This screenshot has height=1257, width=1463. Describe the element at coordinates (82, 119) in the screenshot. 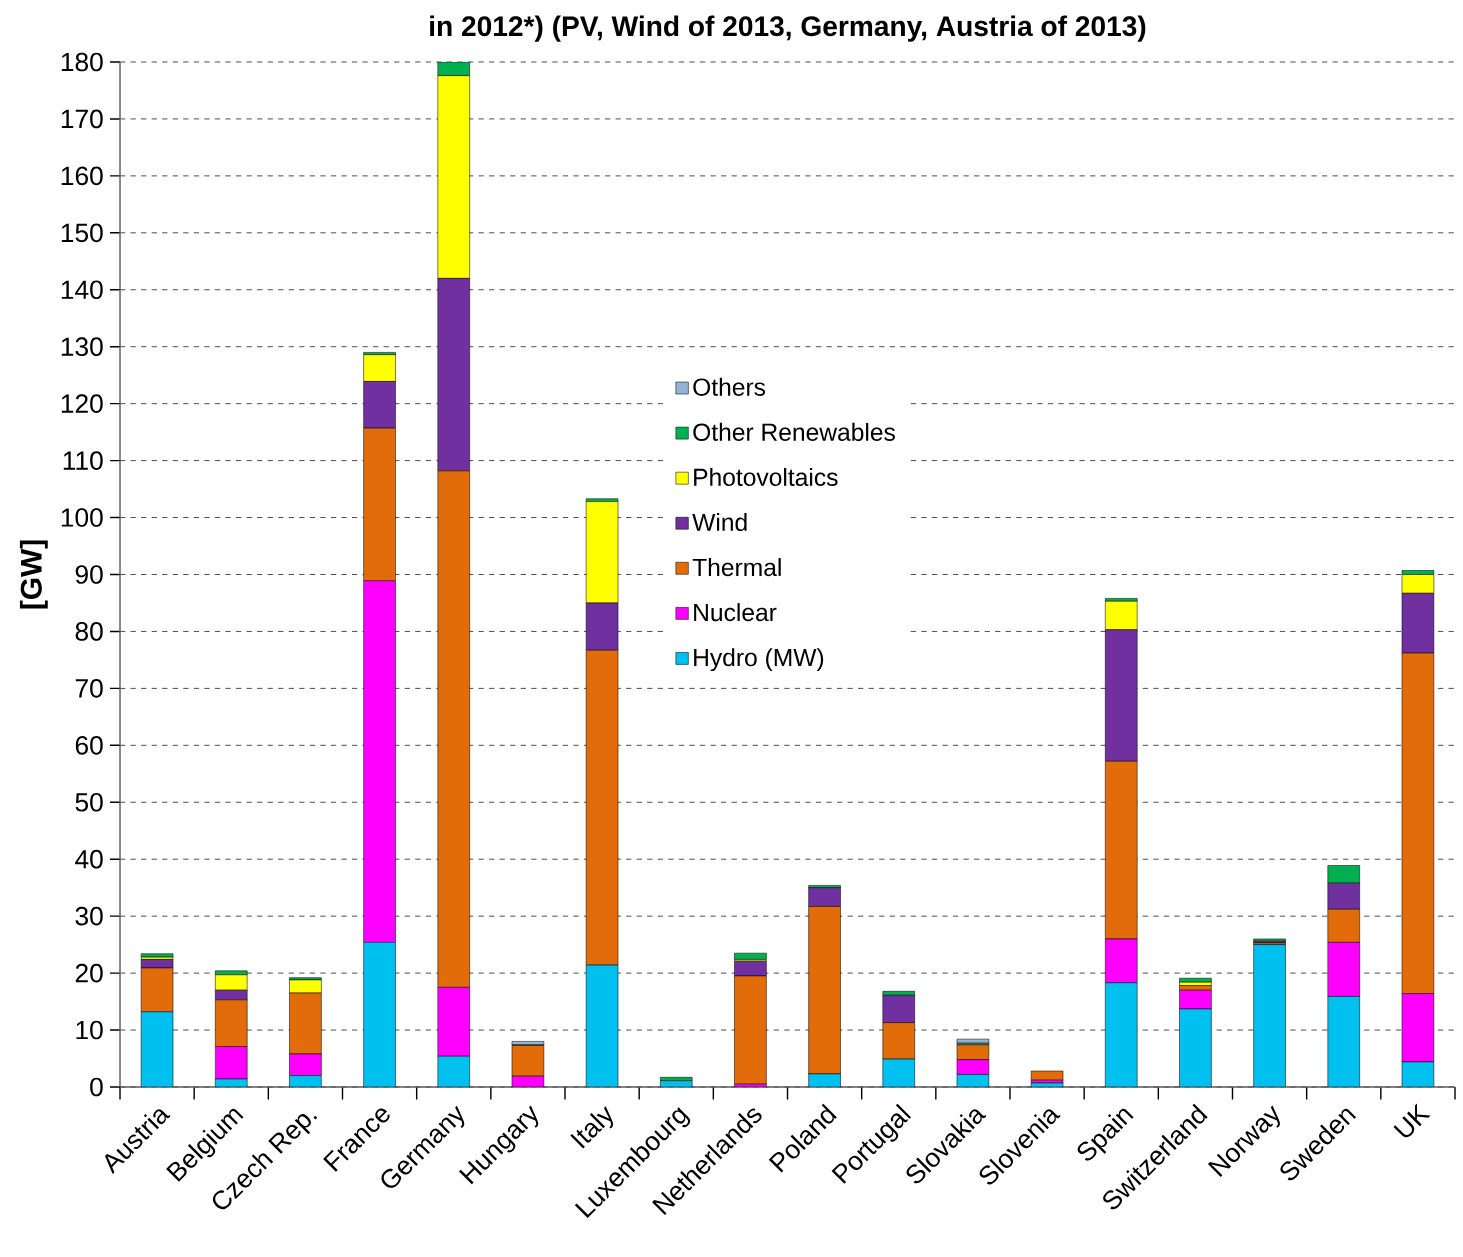

I see `y-tick-label: 170` at that location.